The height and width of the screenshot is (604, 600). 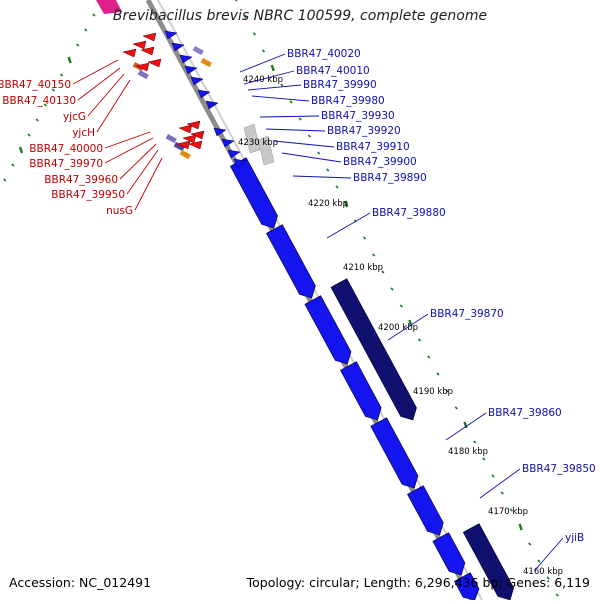 What do you see at coordinates (467, 314) in the screenshot?
I see `forward-gene-label: BBR47_39870` at bounding box center [467, 314].